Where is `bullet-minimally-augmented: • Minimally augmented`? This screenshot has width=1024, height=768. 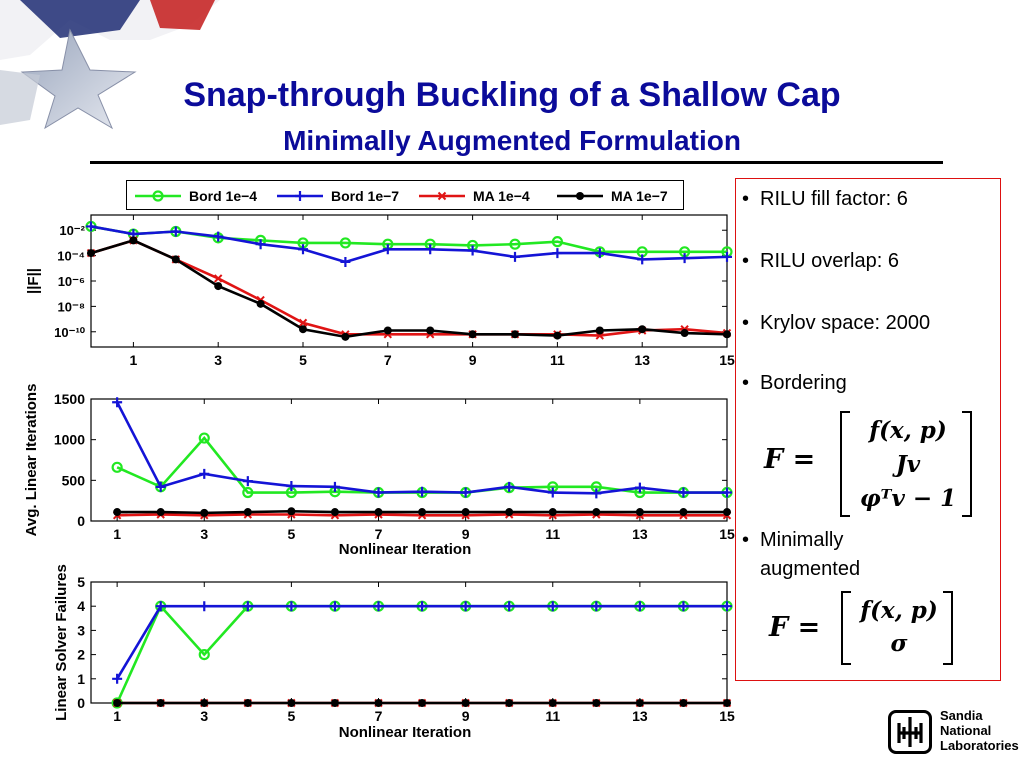 bullet-minimally-augmented: • Minimally augmented is located at coordinates (801, 554).